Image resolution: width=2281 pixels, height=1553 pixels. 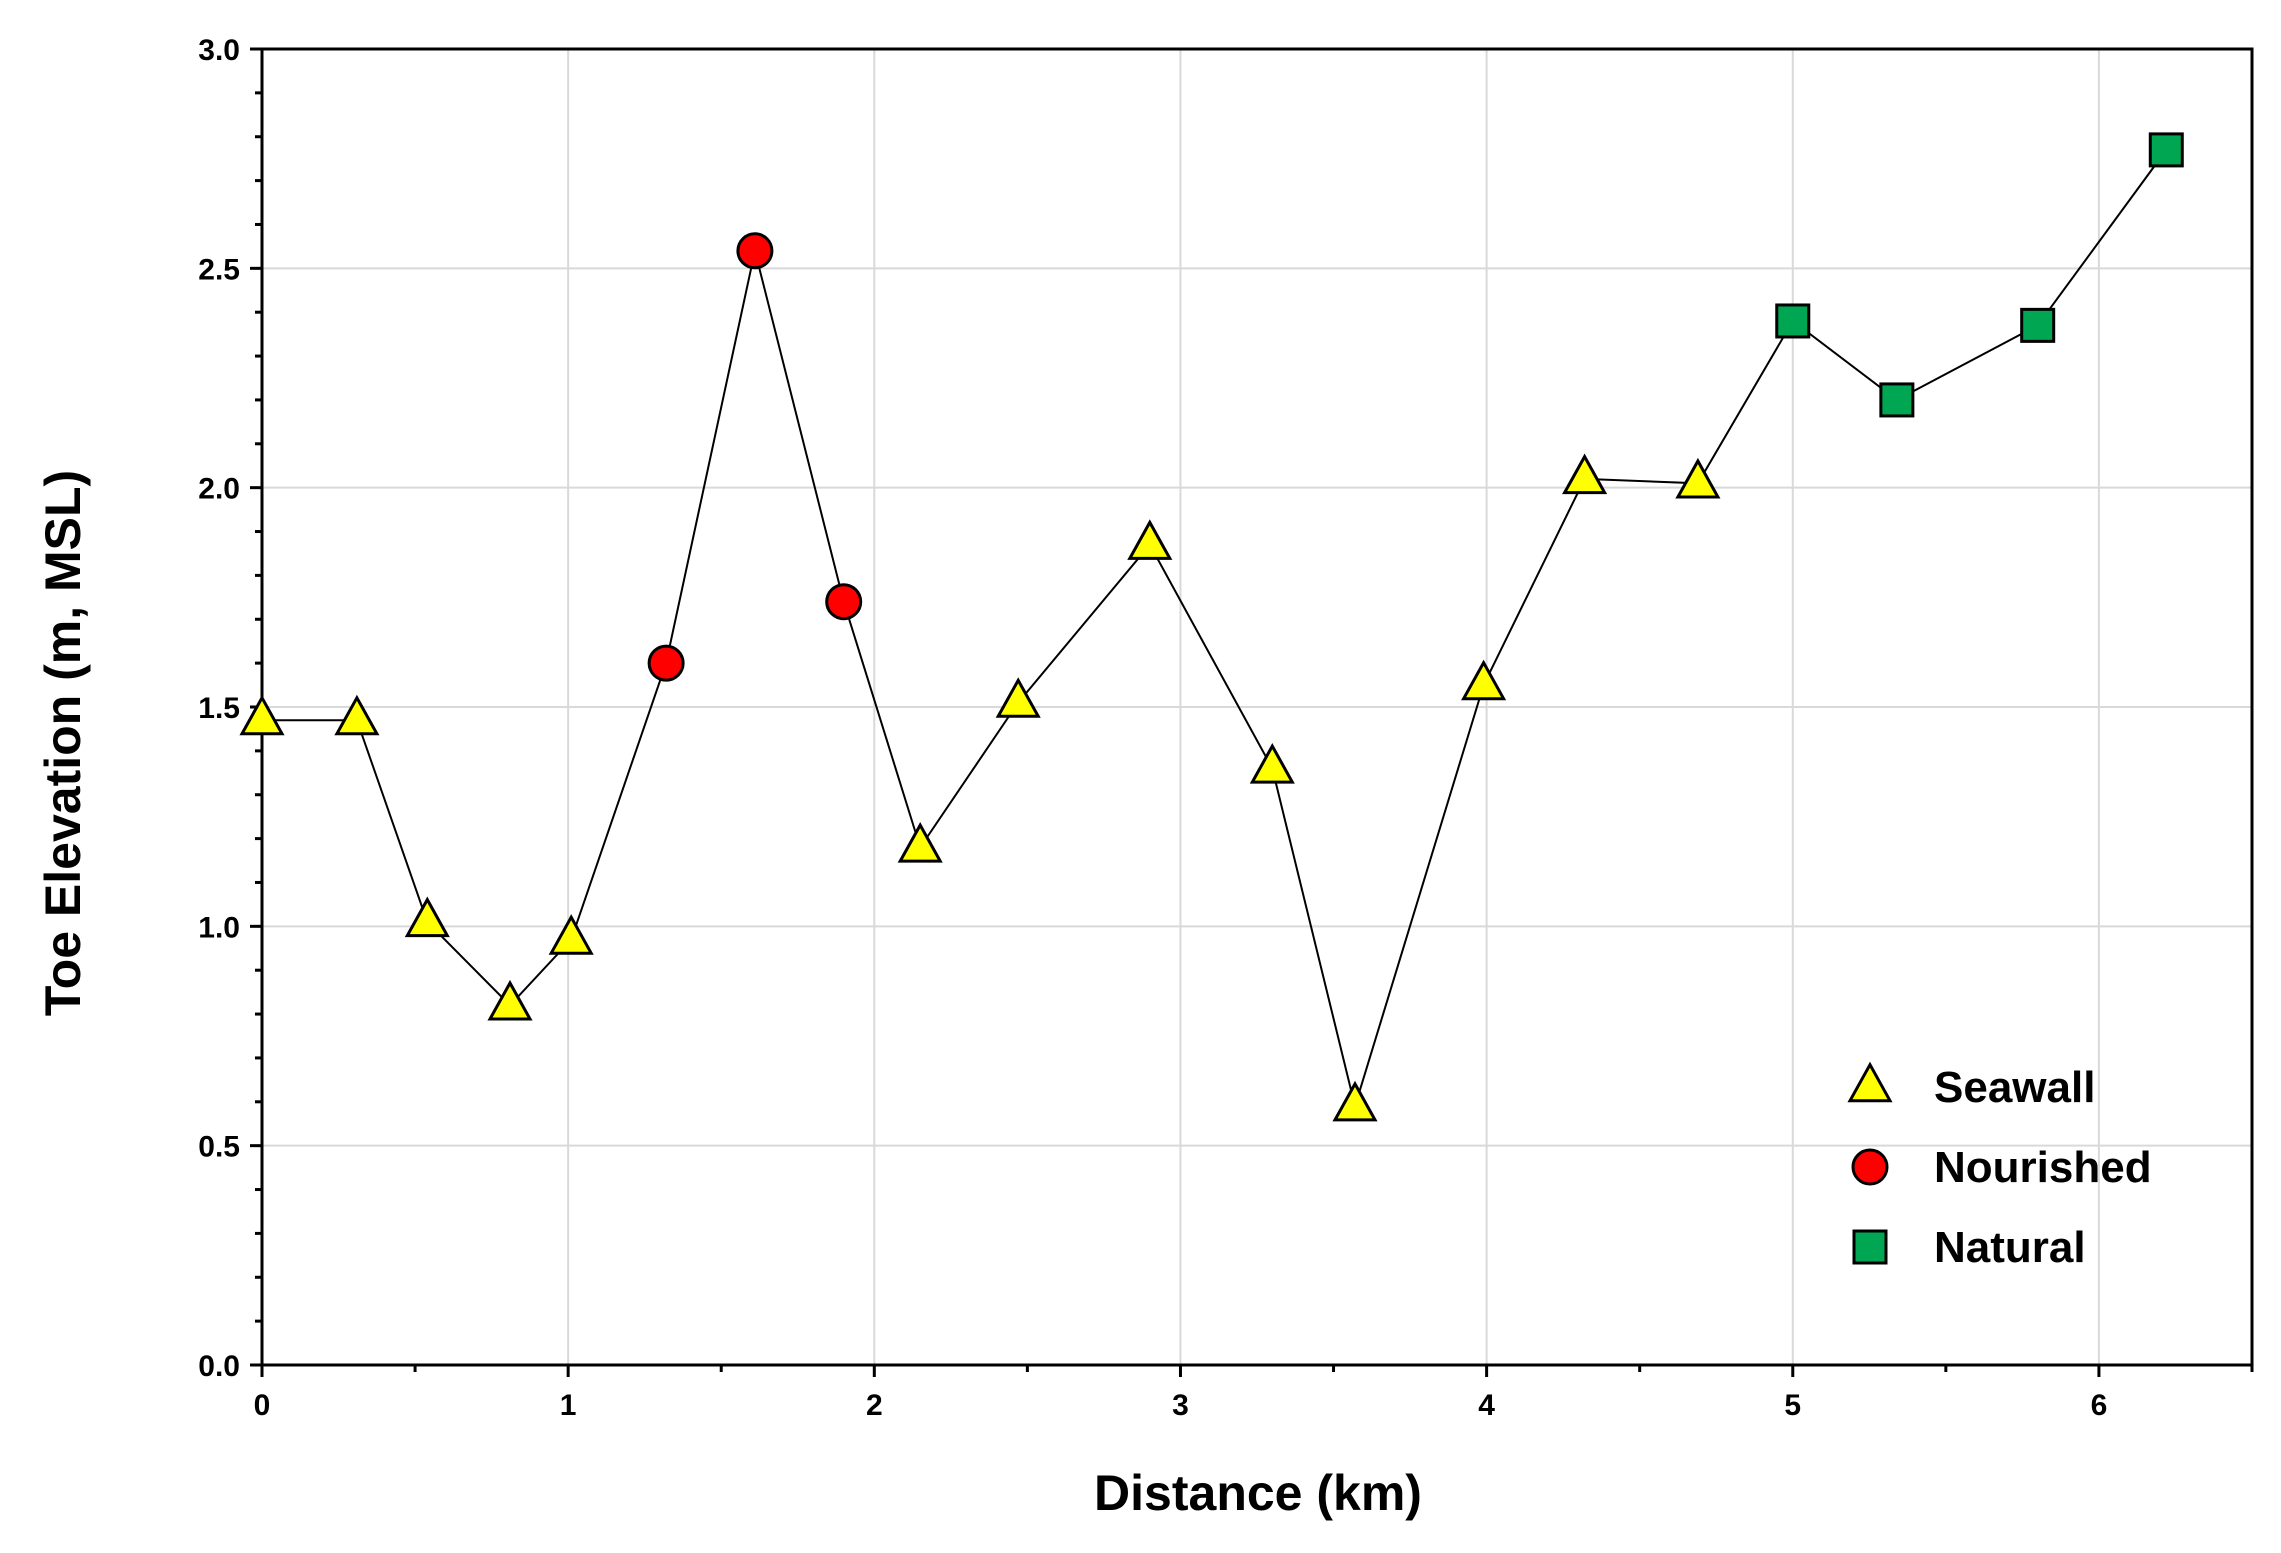 What do you see at coordinates (2099, 1405) in the screenshot?
I see `x-tick-label: 6` at bounding box center [2099, 1405].